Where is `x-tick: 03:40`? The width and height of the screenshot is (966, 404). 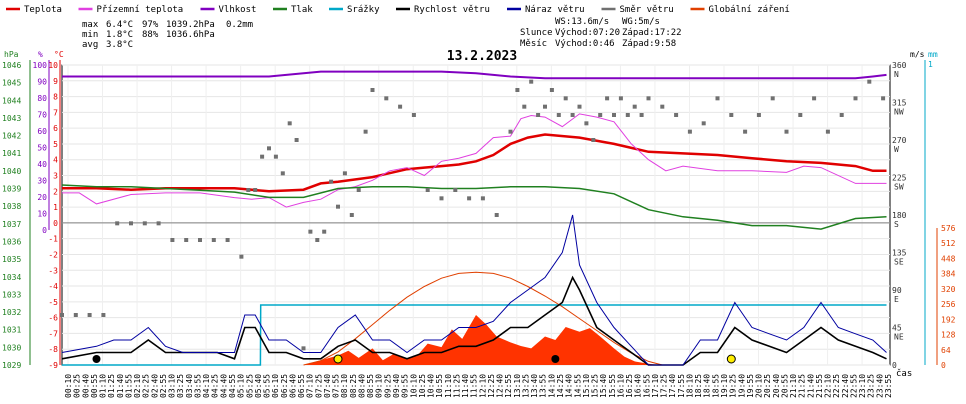 x-tick: 03:40 is located at coordinates (189, 386).